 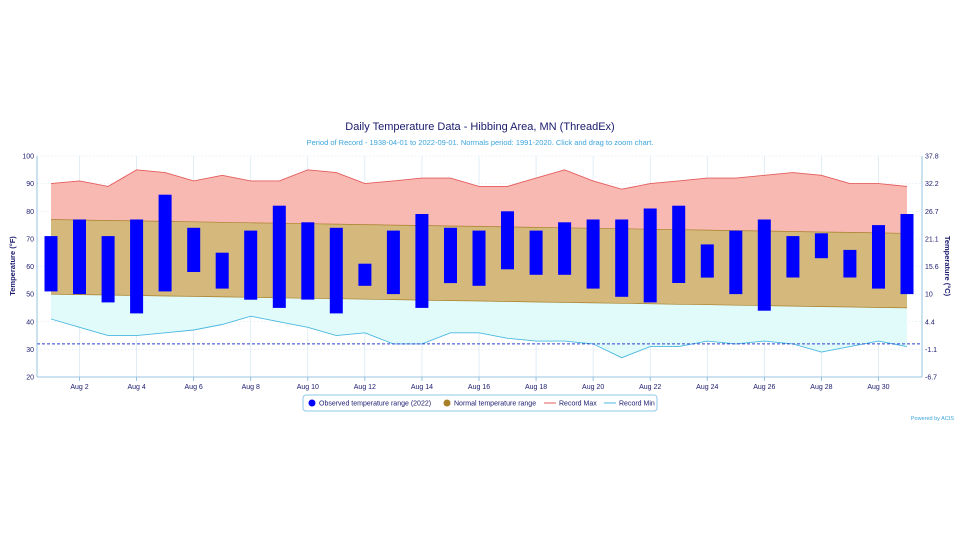 I want to click on y-tick-label-right: 10, so click(x=929, y=295).